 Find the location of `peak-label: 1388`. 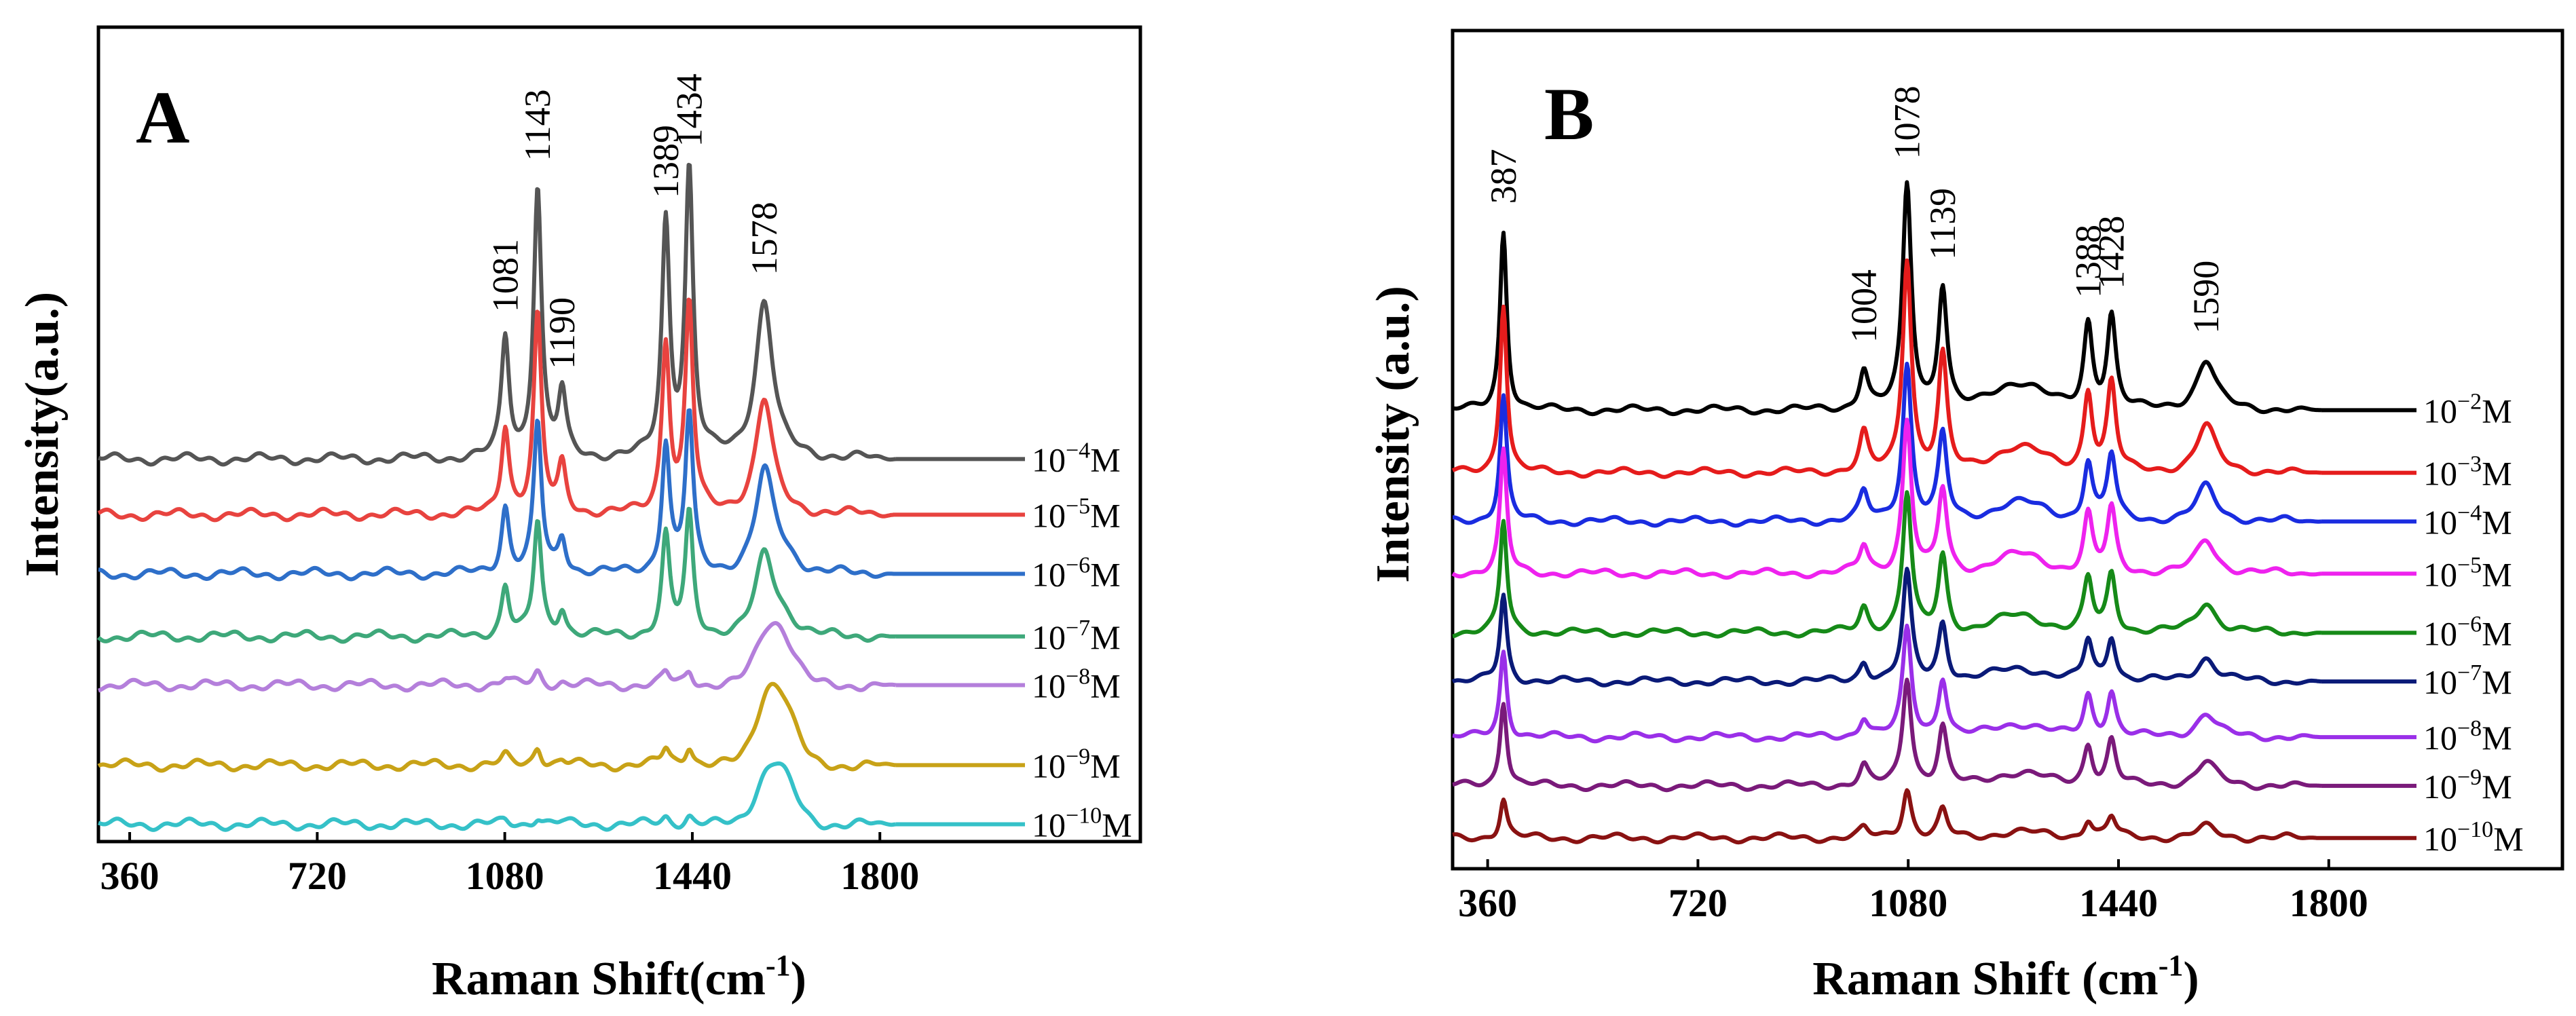

peak-label: 1388 is located at coordinates (2088, 261).